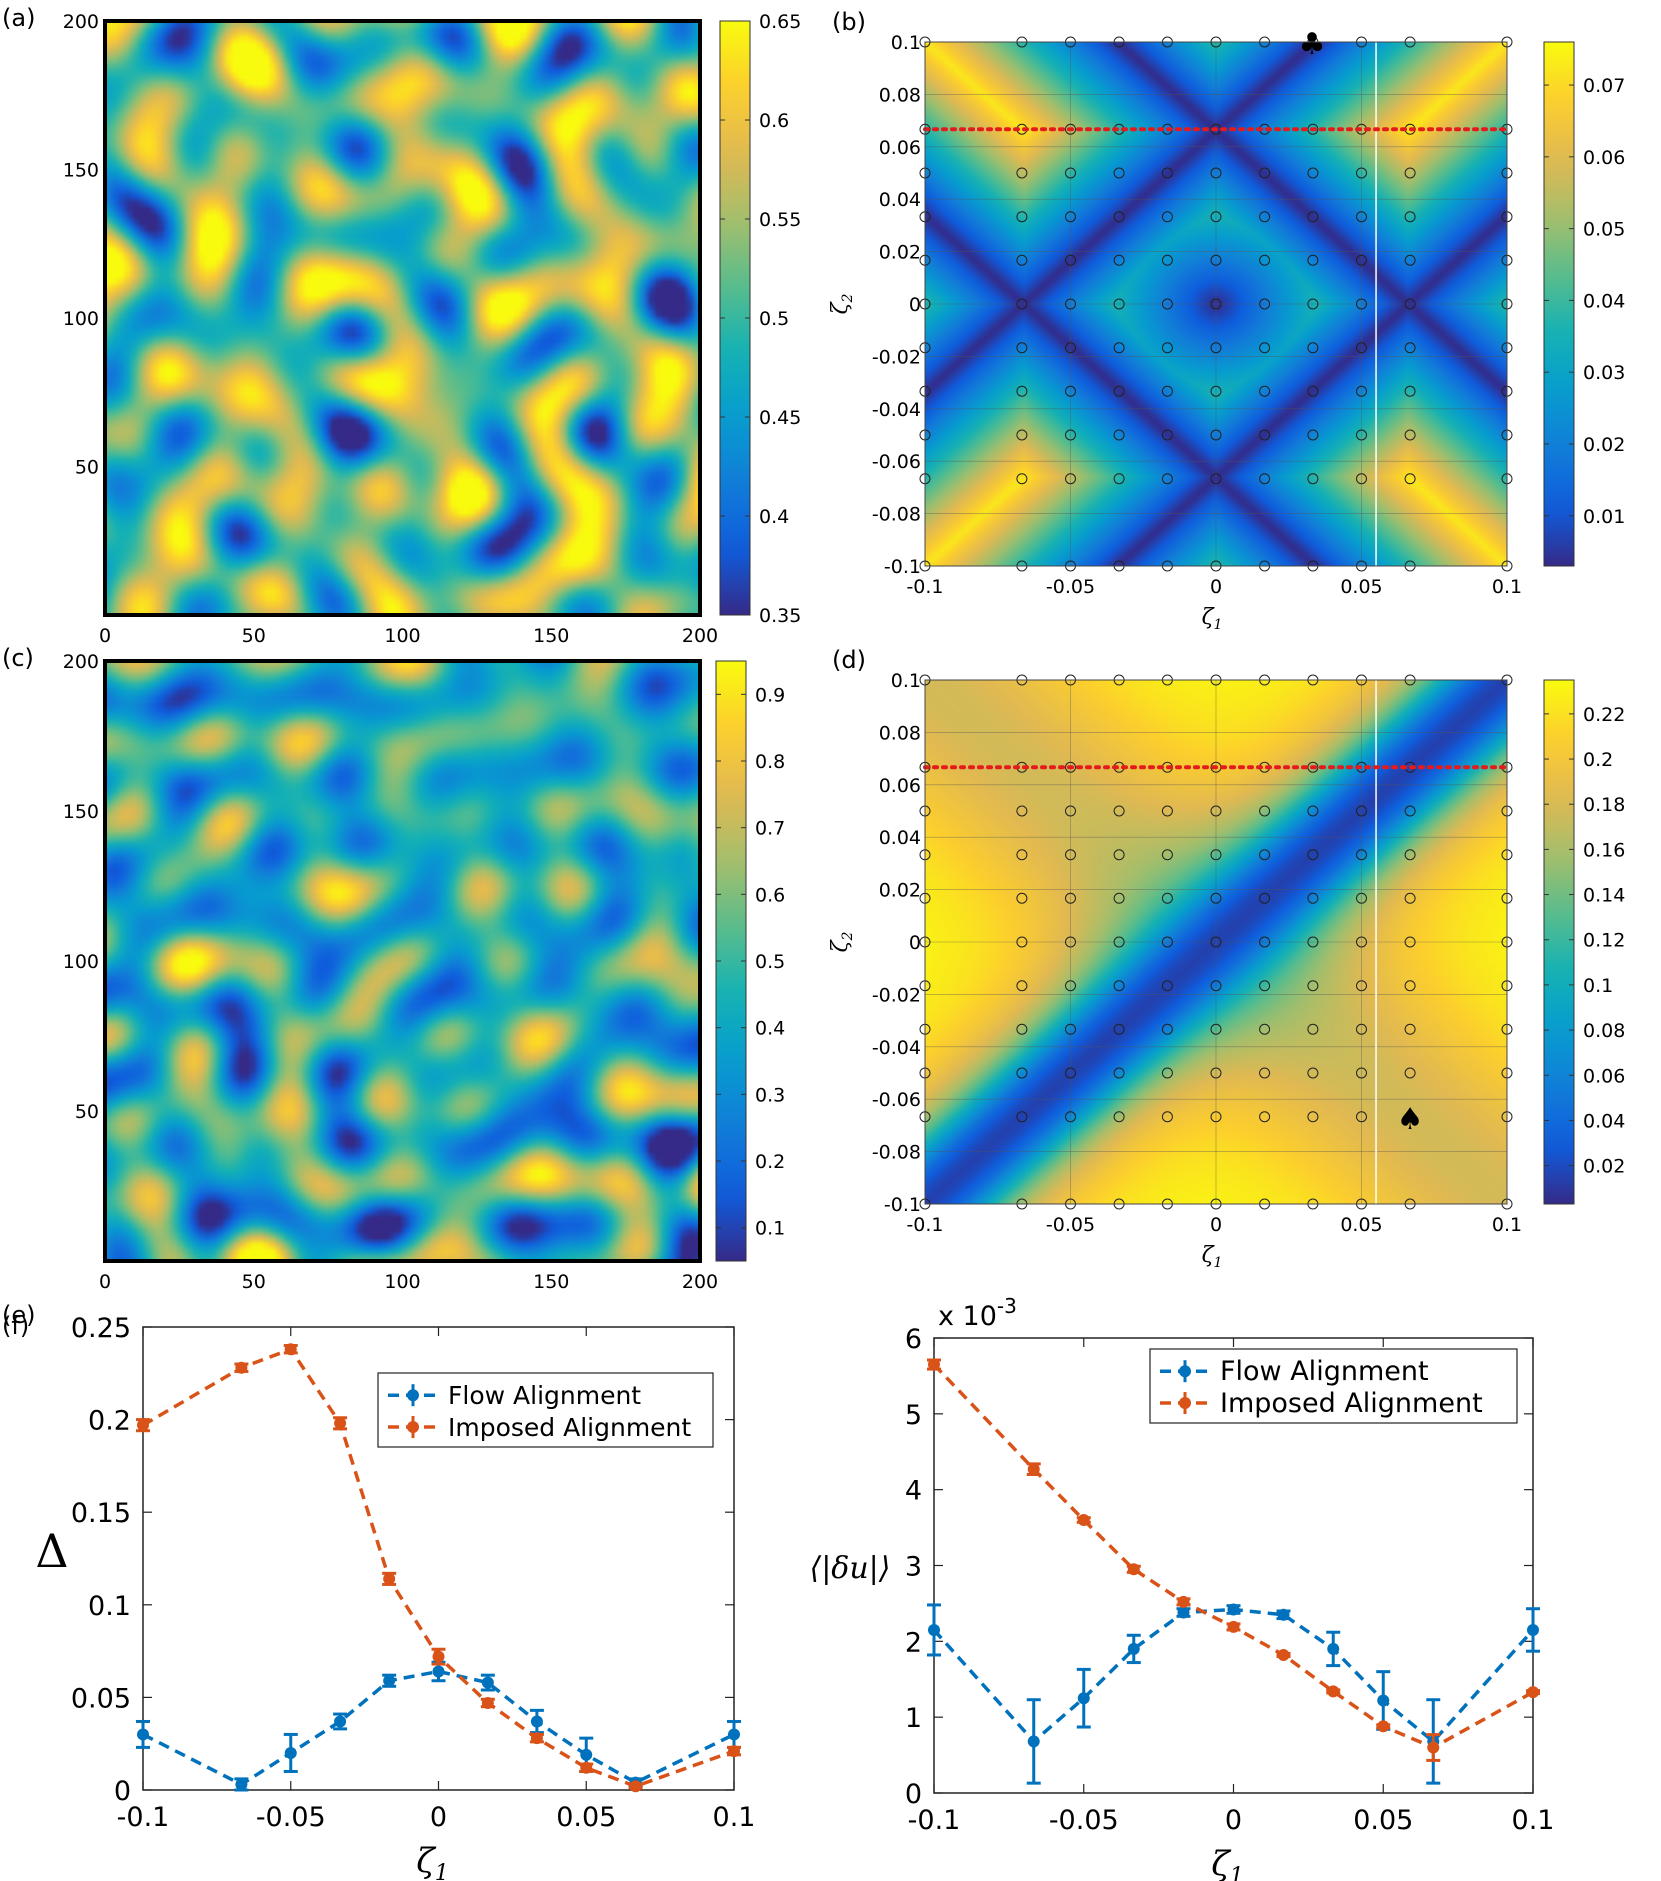  Describe the element at coordinates (900, 786) in the screenshot. I see `y-tick-label: 0.06` at that location.